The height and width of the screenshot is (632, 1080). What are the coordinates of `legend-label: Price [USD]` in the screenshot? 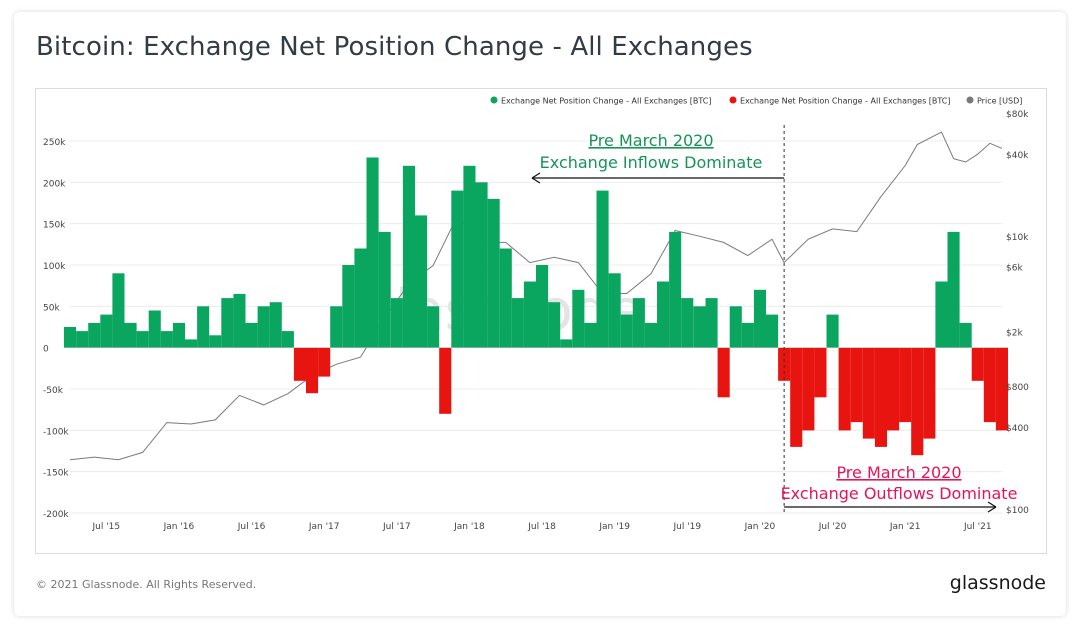 It's located at (999, 101).